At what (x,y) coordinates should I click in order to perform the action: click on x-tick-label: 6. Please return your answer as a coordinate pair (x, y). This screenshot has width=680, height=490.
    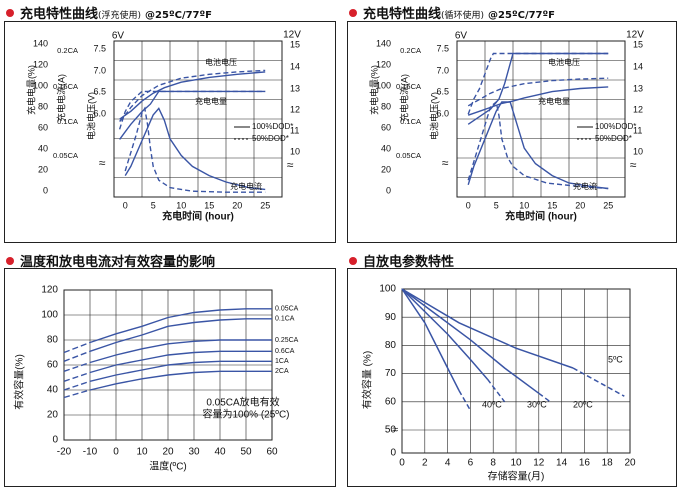
    Looking at the image, I should click on (471, 463).